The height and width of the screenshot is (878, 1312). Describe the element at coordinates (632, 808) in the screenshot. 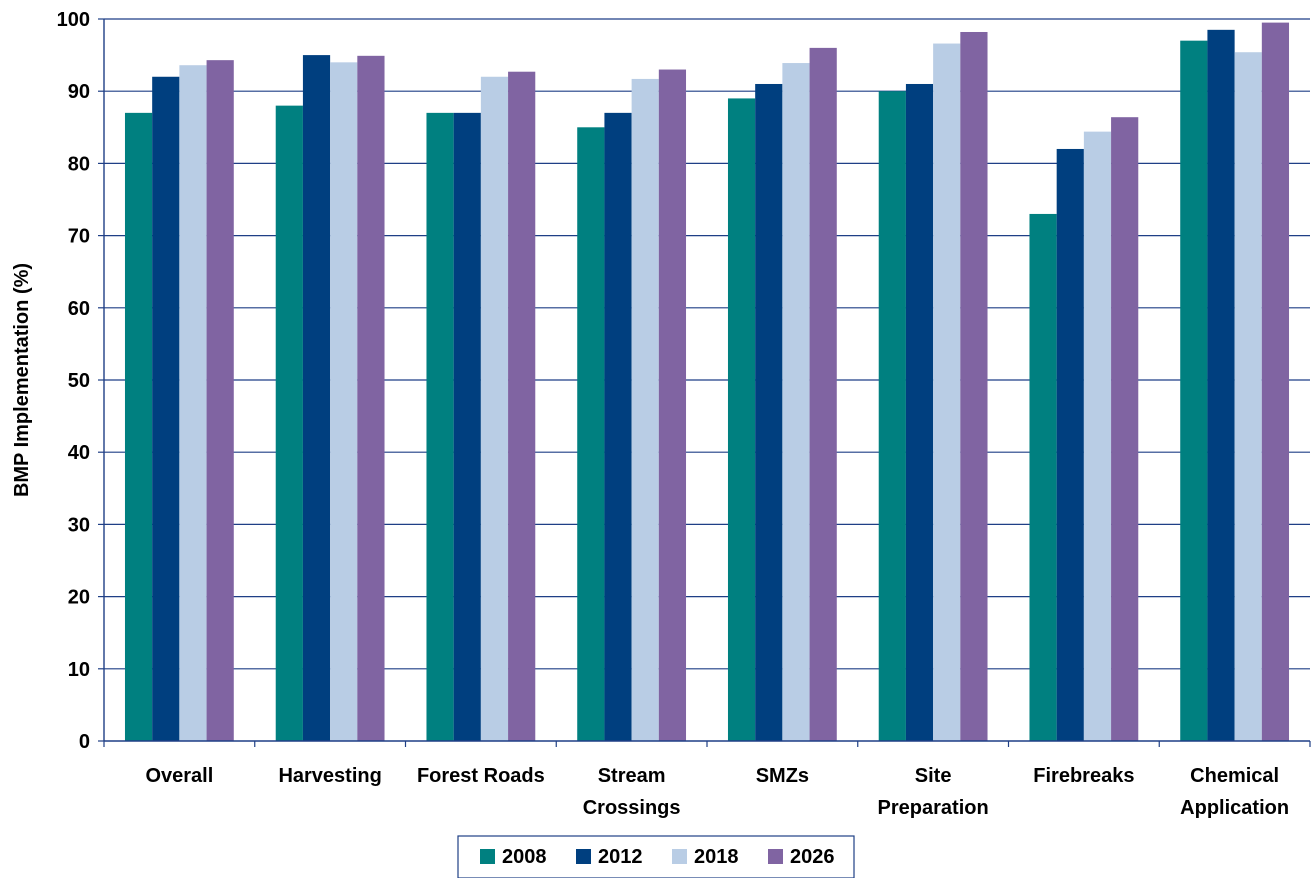

I see `x-category-label: Crossings` at that location.